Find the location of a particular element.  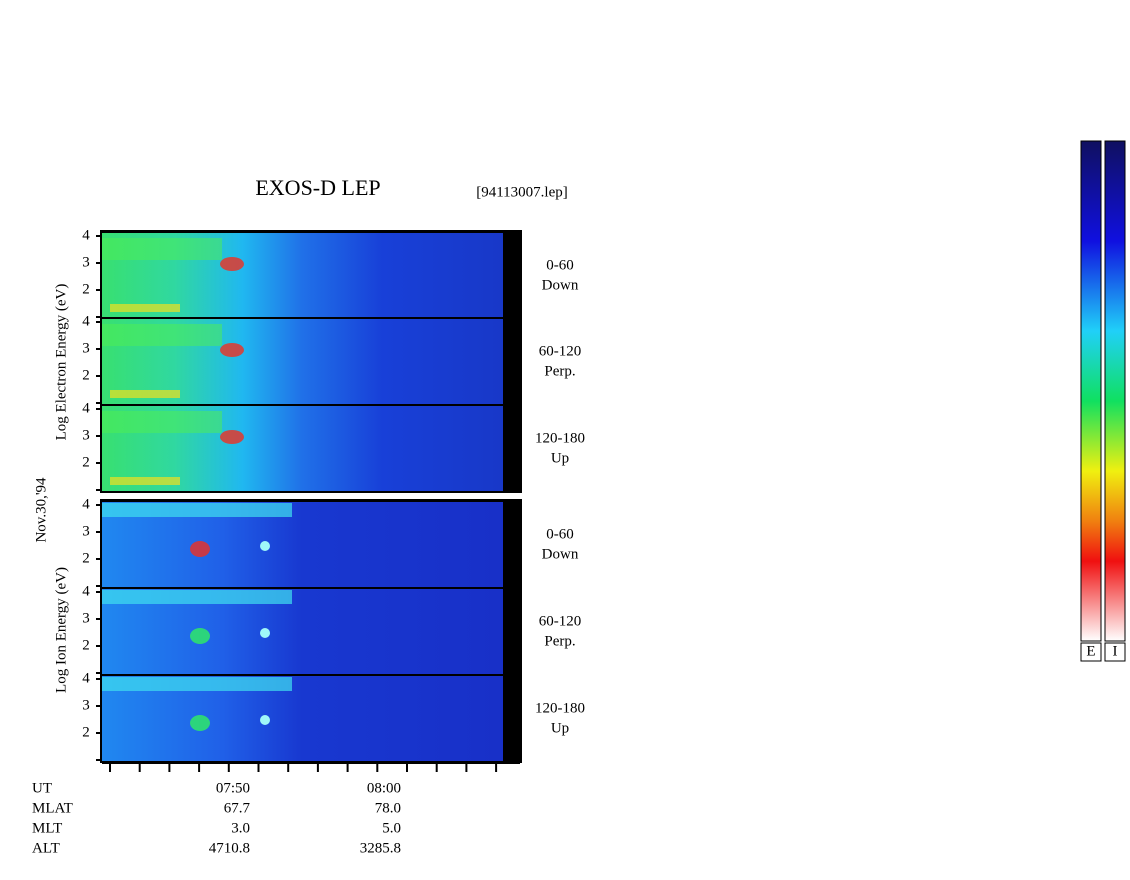

time-table-cell: 07:50 is located at coordinates (233, 788).